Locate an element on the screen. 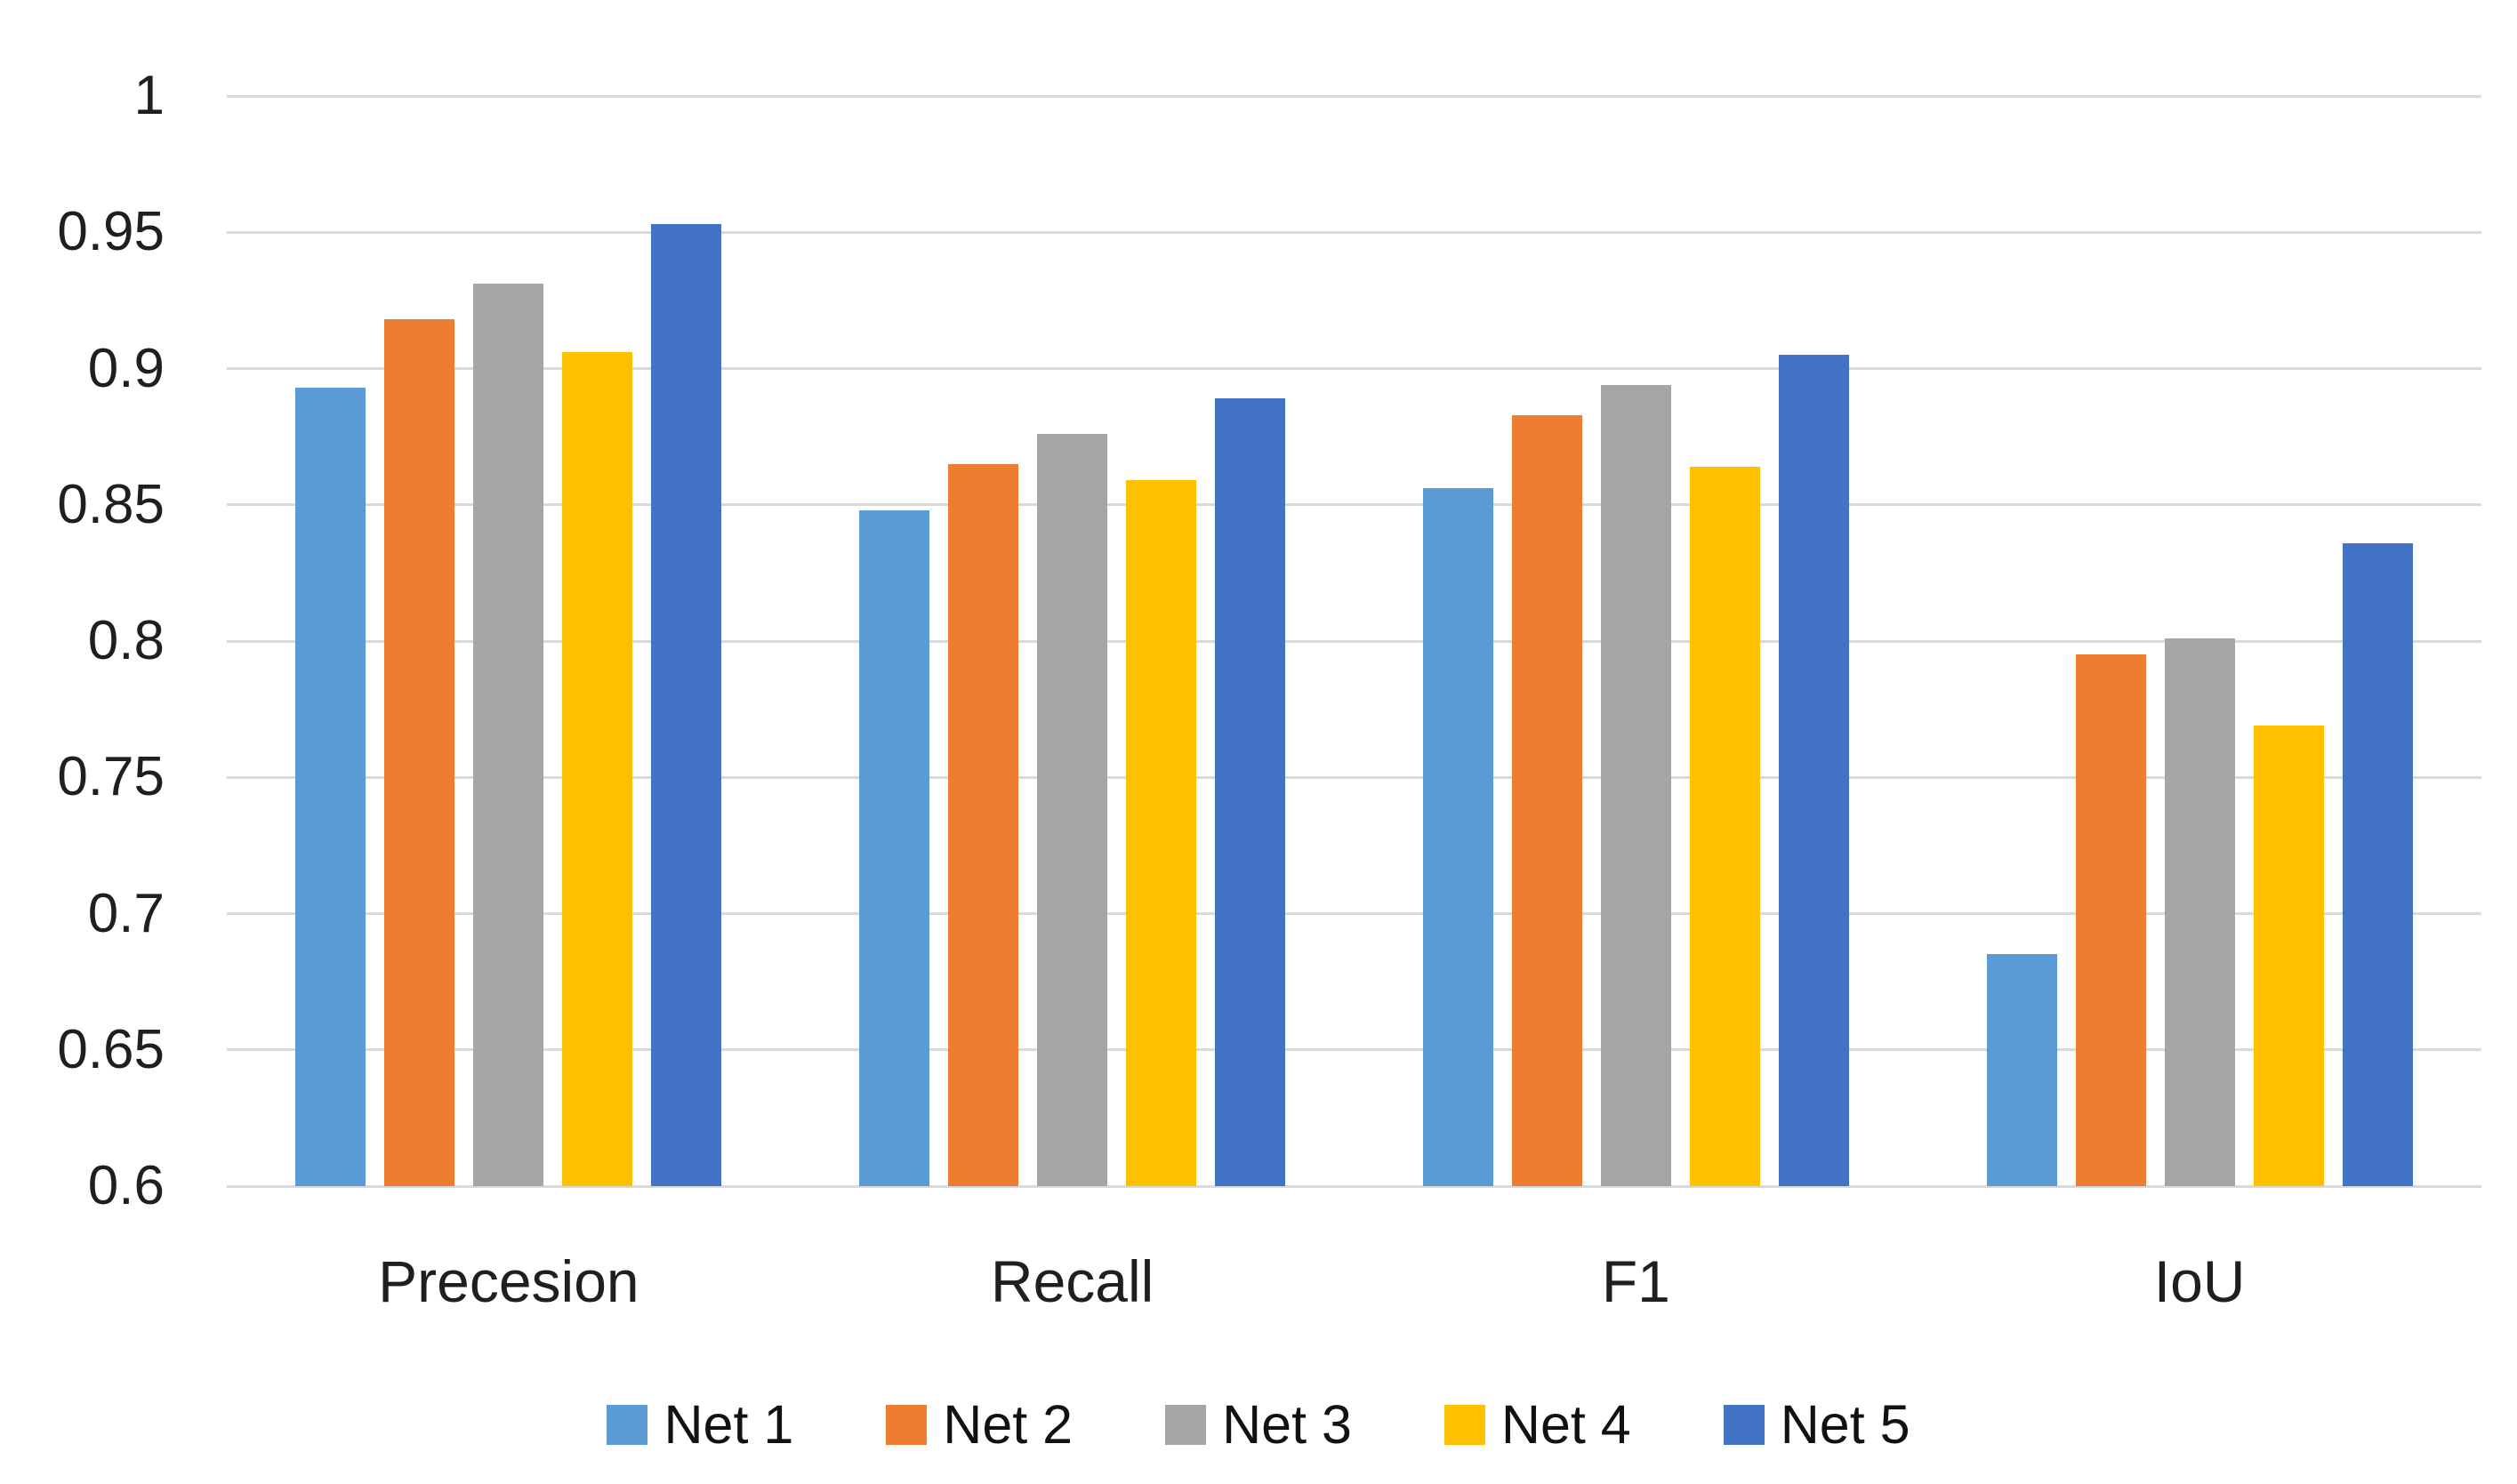 This screenshot has width=2517, height=1484. x-axis-label-f1: F1 is located at coordinates (1635, 1281).